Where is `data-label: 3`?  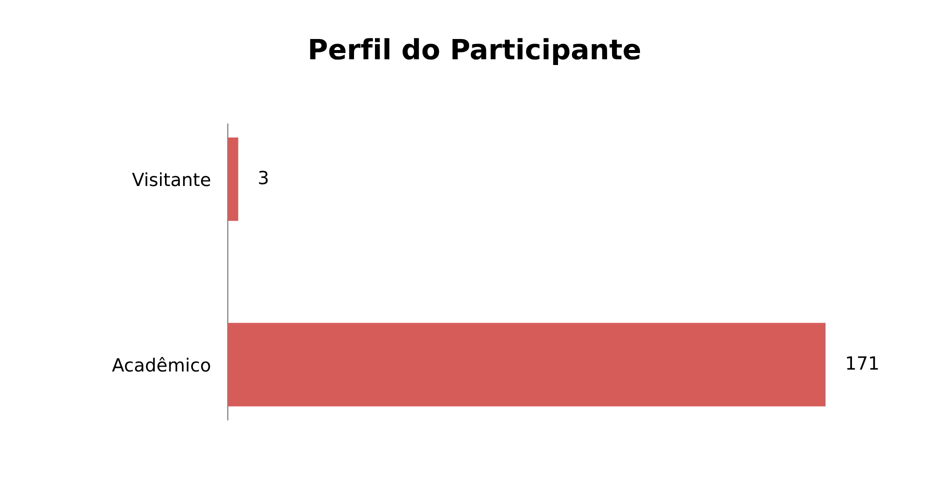 data-label: 3 is located at coordinates (263, 177).